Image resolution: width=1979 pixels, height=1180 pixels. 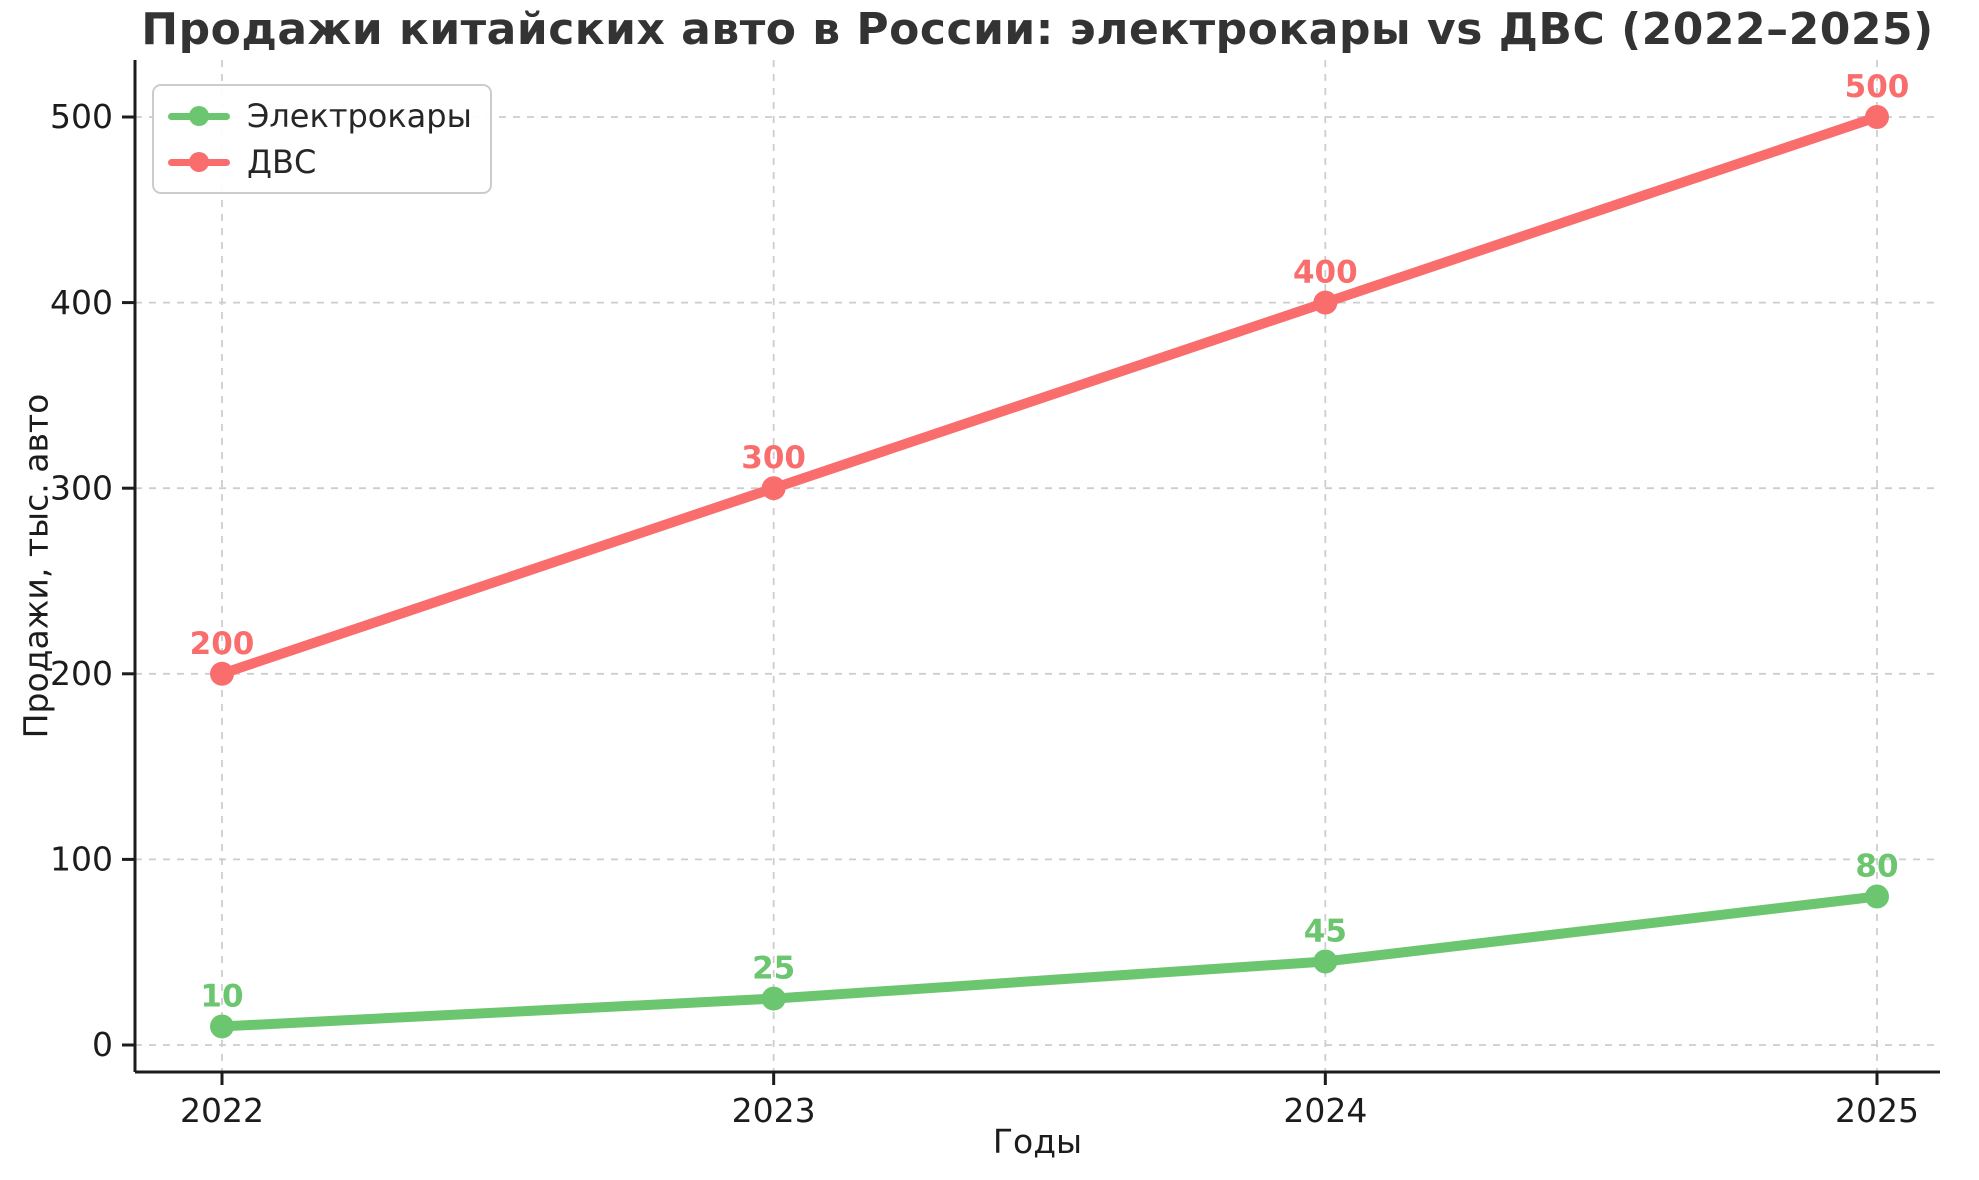 I want to click on y-tick-label: 300, so click(x=81, y=487).